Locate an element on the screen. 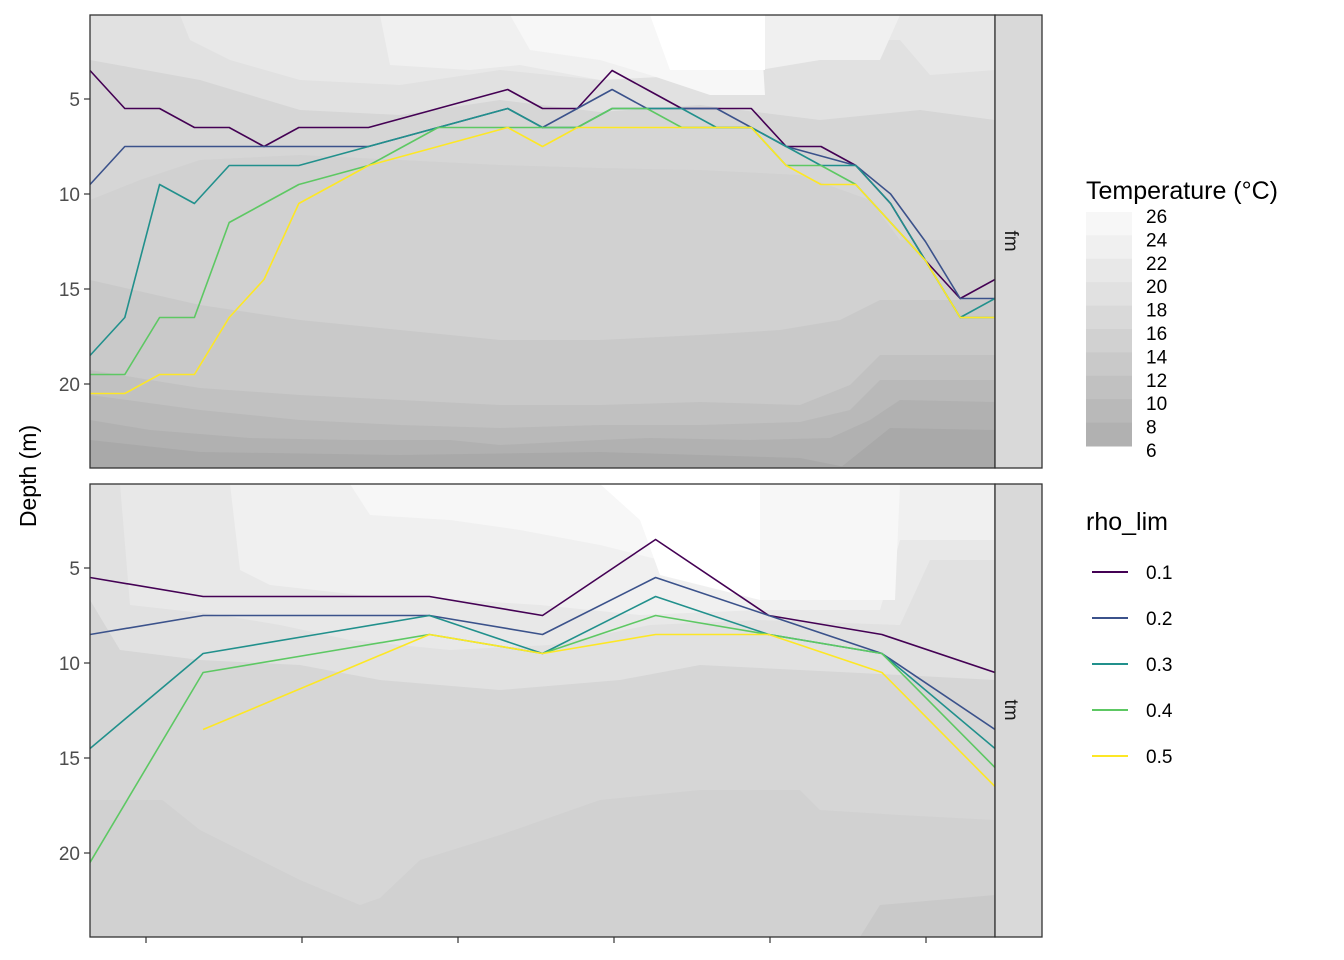 The height and width of the screenshot is (960, 1344). rho-lim-legend: rho_lim 0.1 0.2 0.3 0.4 0.5 is located at coordinates (1129, 638).